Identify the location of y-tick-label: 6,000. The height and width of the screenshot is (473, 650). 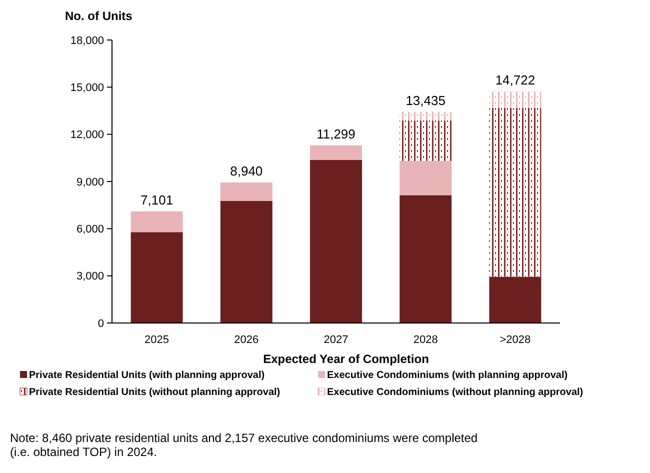
(90, 230).